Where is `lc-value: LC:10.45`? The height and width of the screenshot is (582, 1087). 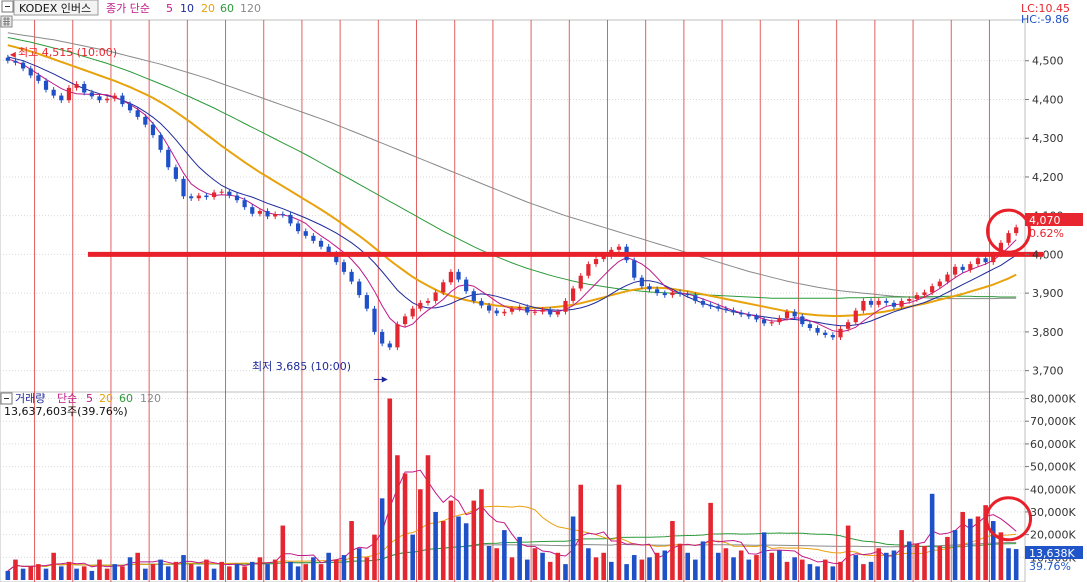 lc-value: LC:10.45 is located at coordinates (1045, 8).